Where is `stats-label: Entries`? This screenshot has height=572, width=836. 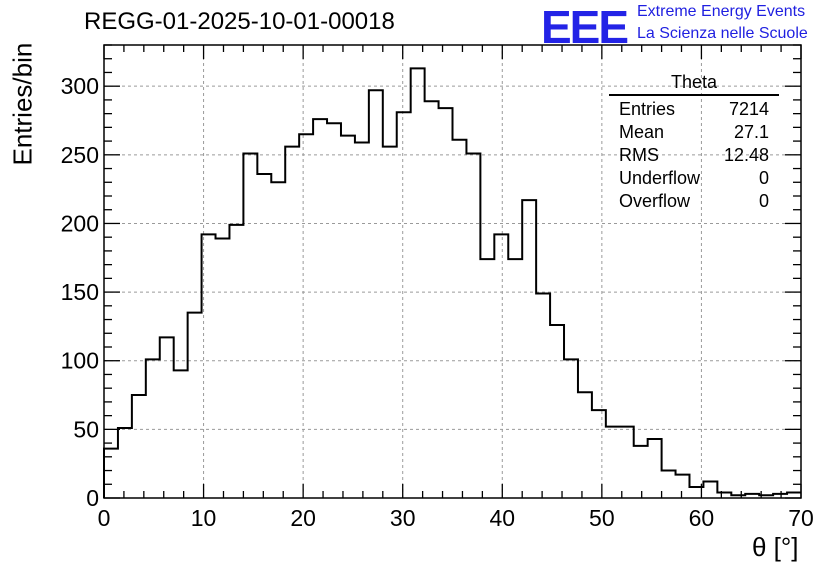
stats-label: Entries is located at coordinates (647, 109).